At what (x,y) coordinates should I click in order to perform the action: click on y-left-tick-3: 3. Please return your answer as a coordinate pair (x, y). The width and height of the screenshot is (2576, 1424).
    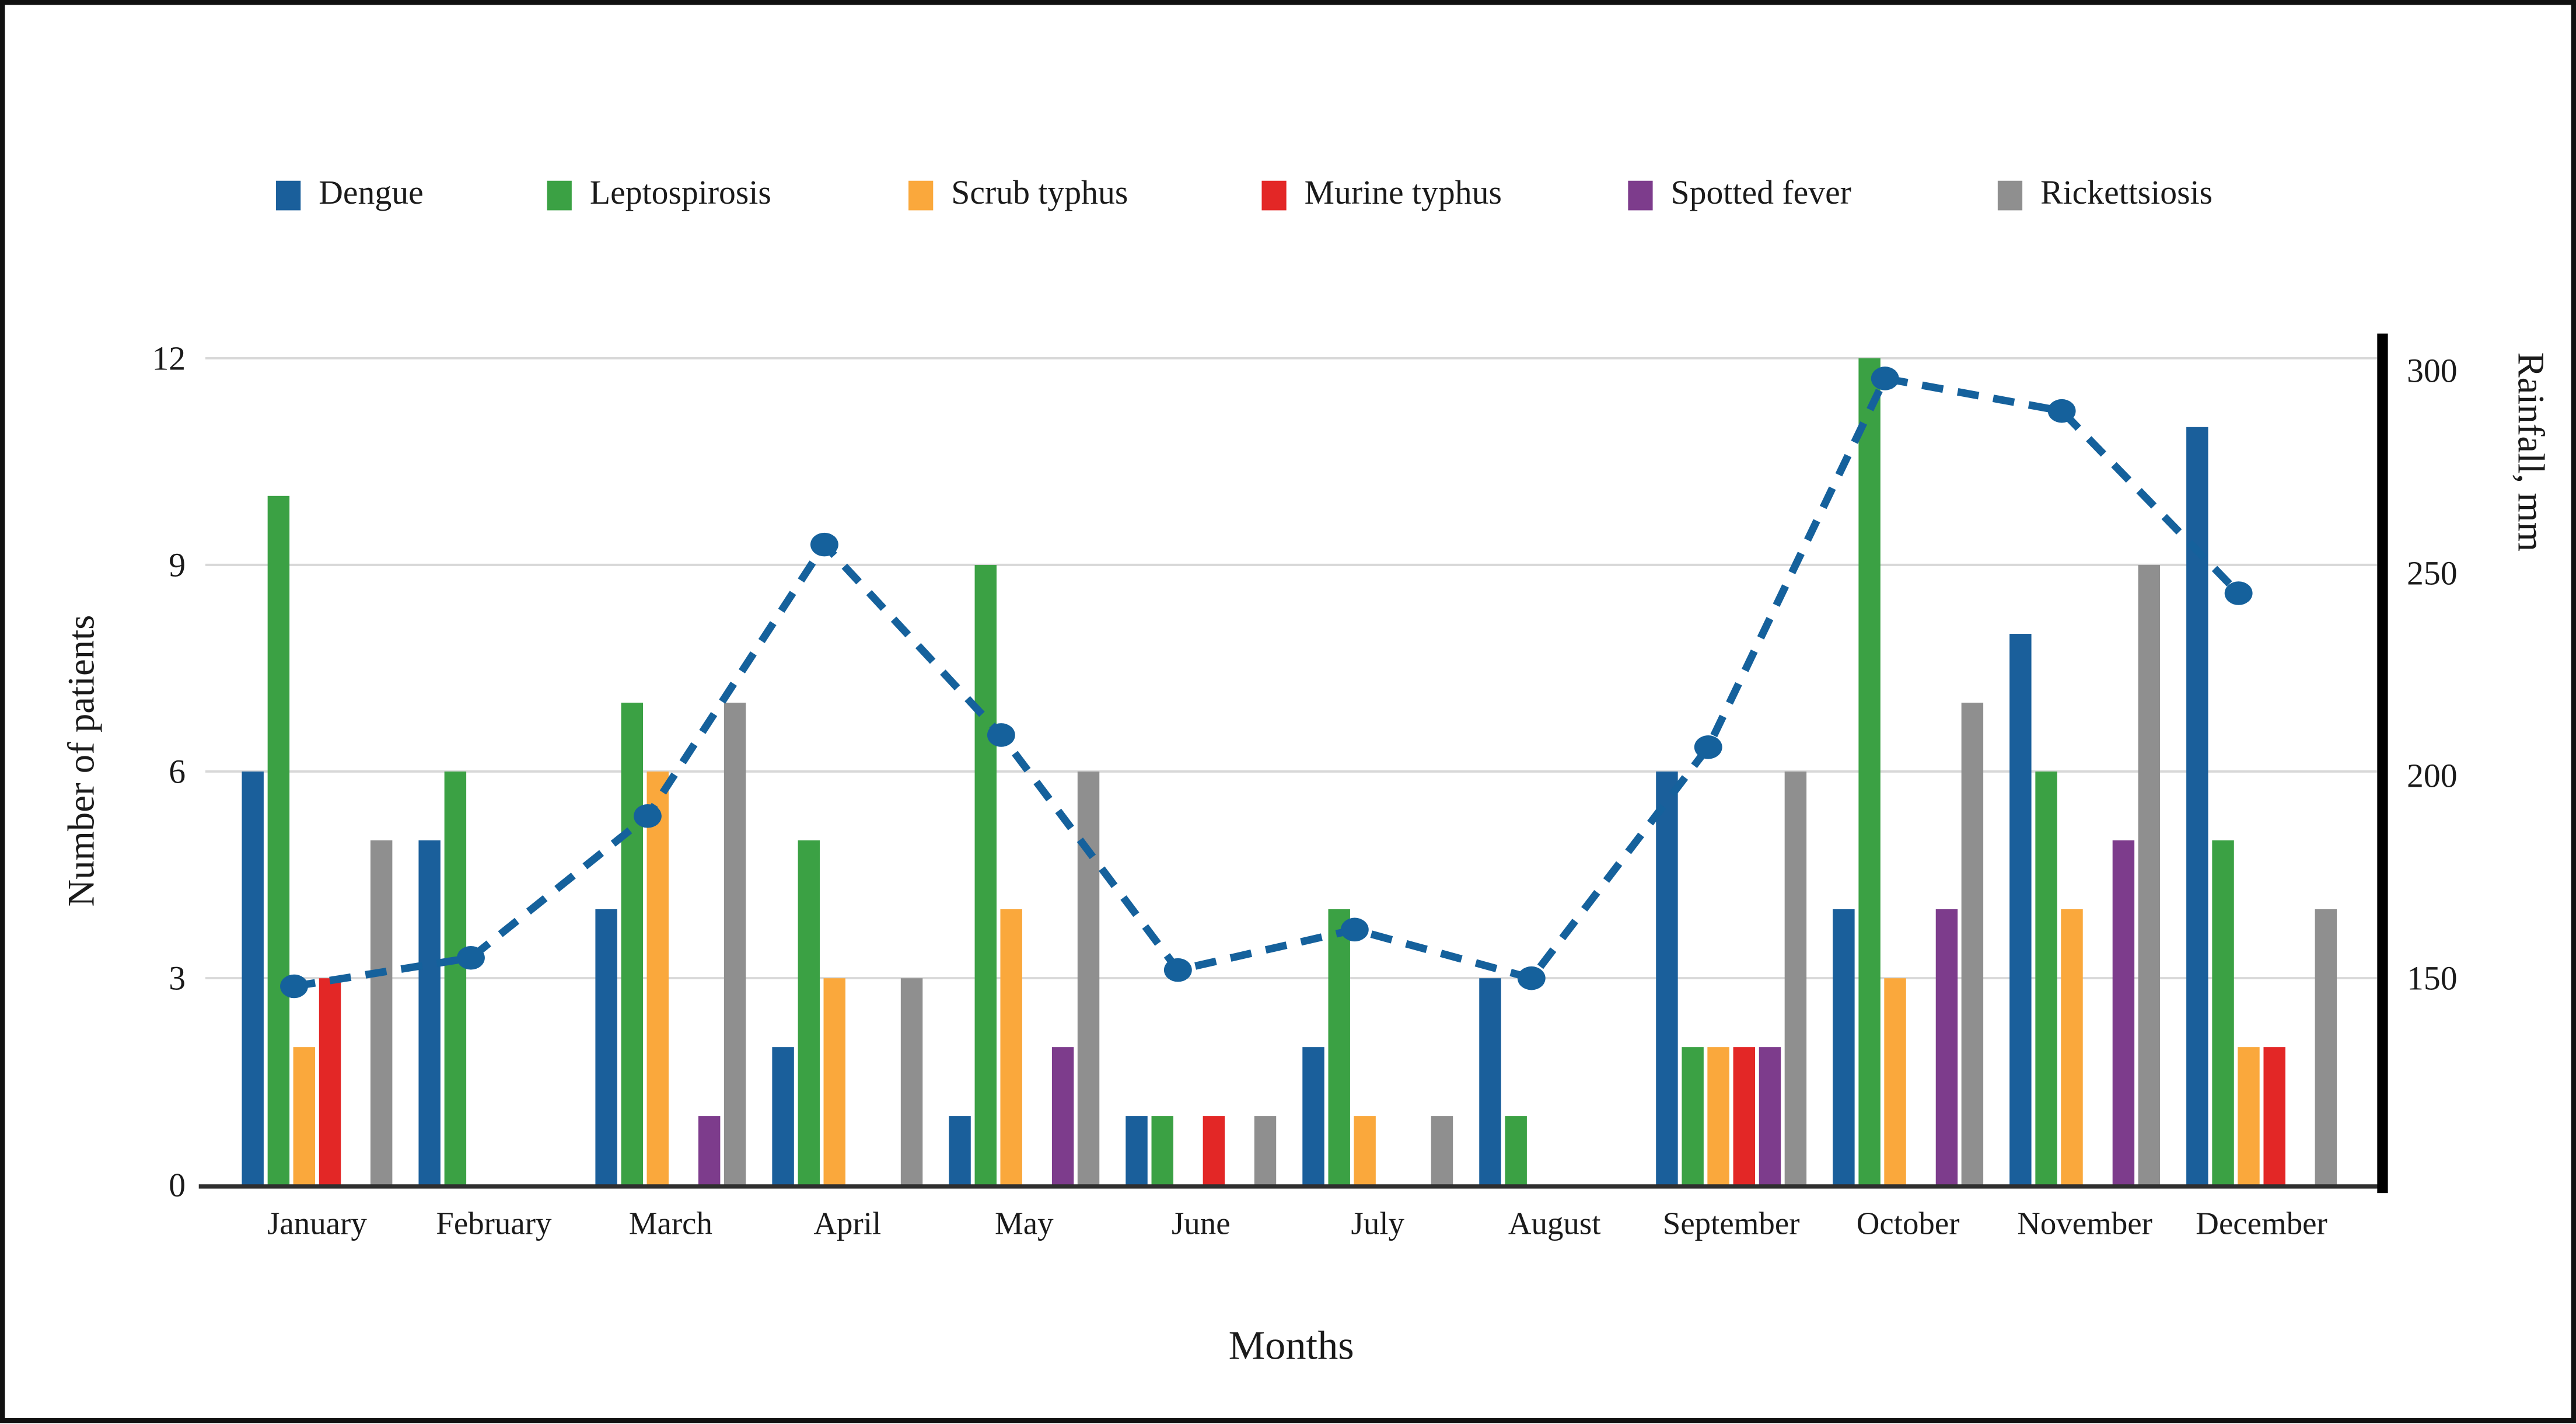
    Looking at the image, I should click on (177, 979).